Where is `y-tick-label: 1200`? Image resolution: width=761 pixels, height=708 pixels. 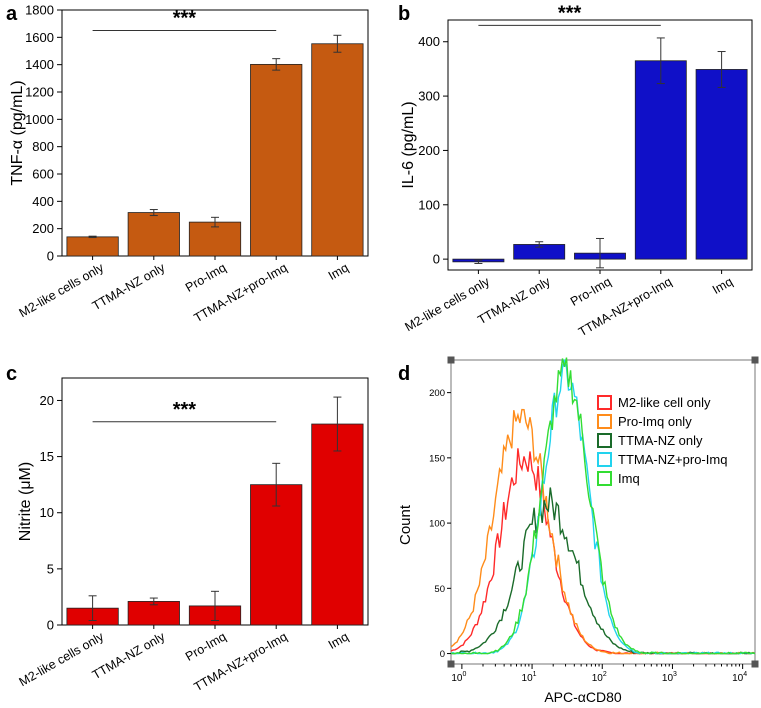 y-tick-label: 1200 is located at coordinates (39, 92).